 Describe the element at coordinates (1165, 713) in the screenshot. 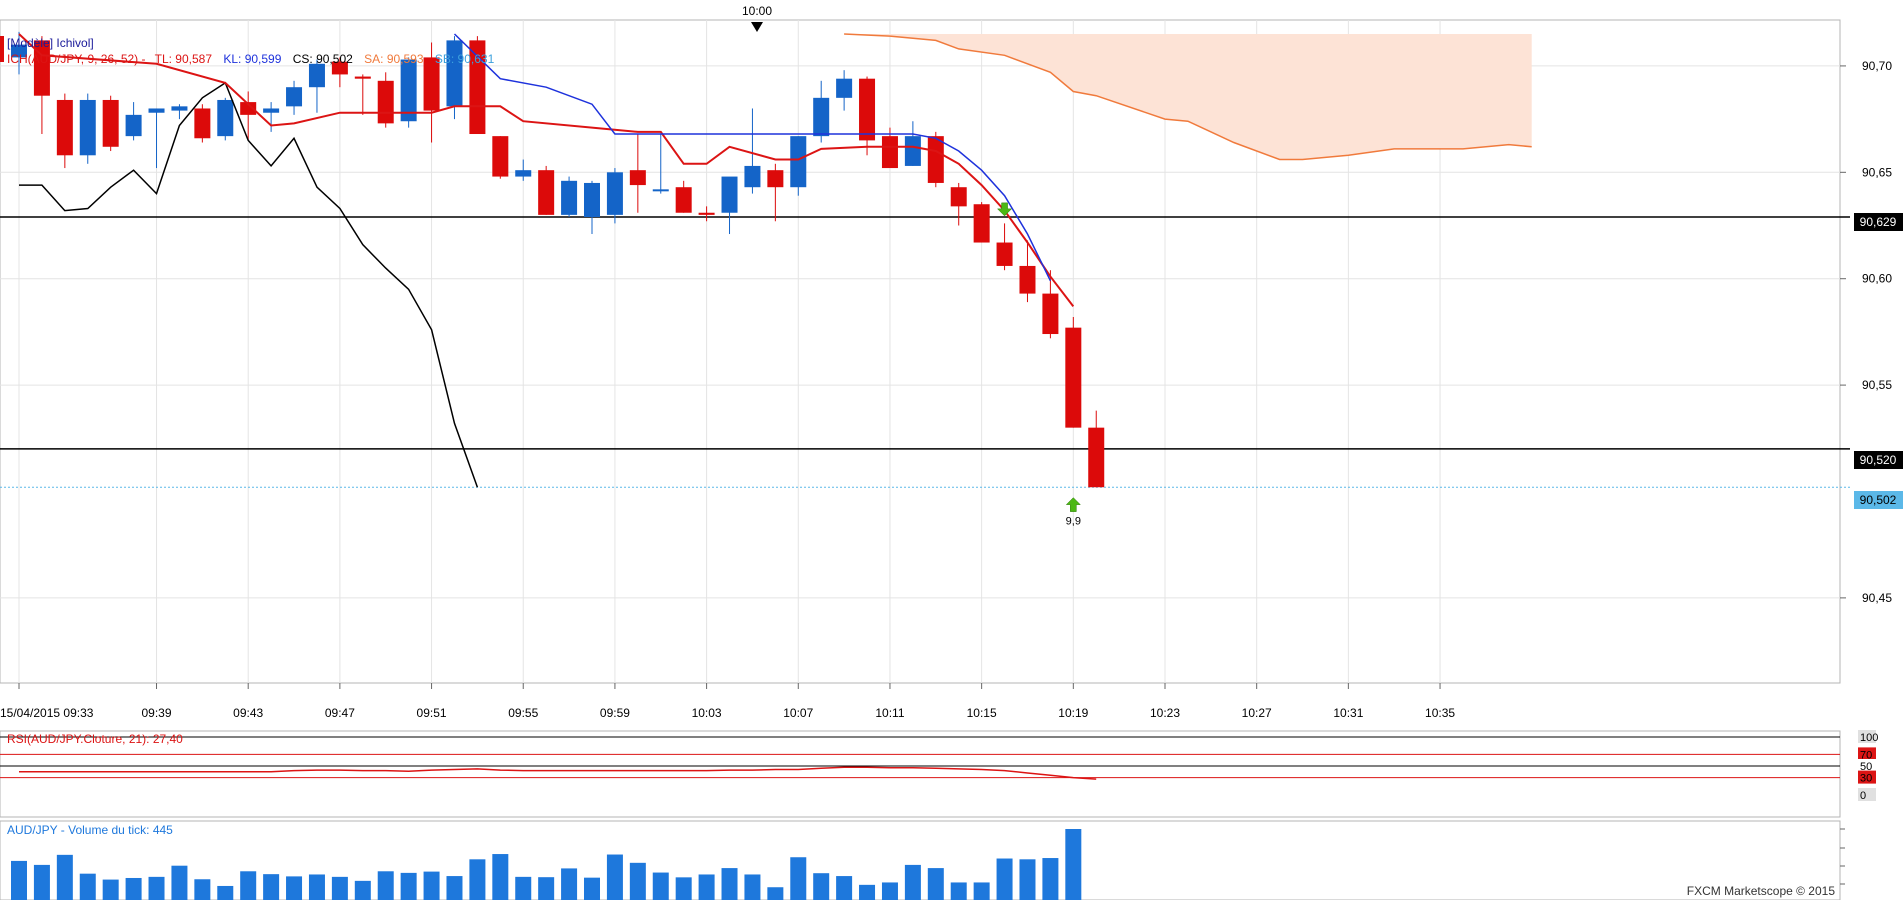

I see `time-tick-label: 10:23` at that location.